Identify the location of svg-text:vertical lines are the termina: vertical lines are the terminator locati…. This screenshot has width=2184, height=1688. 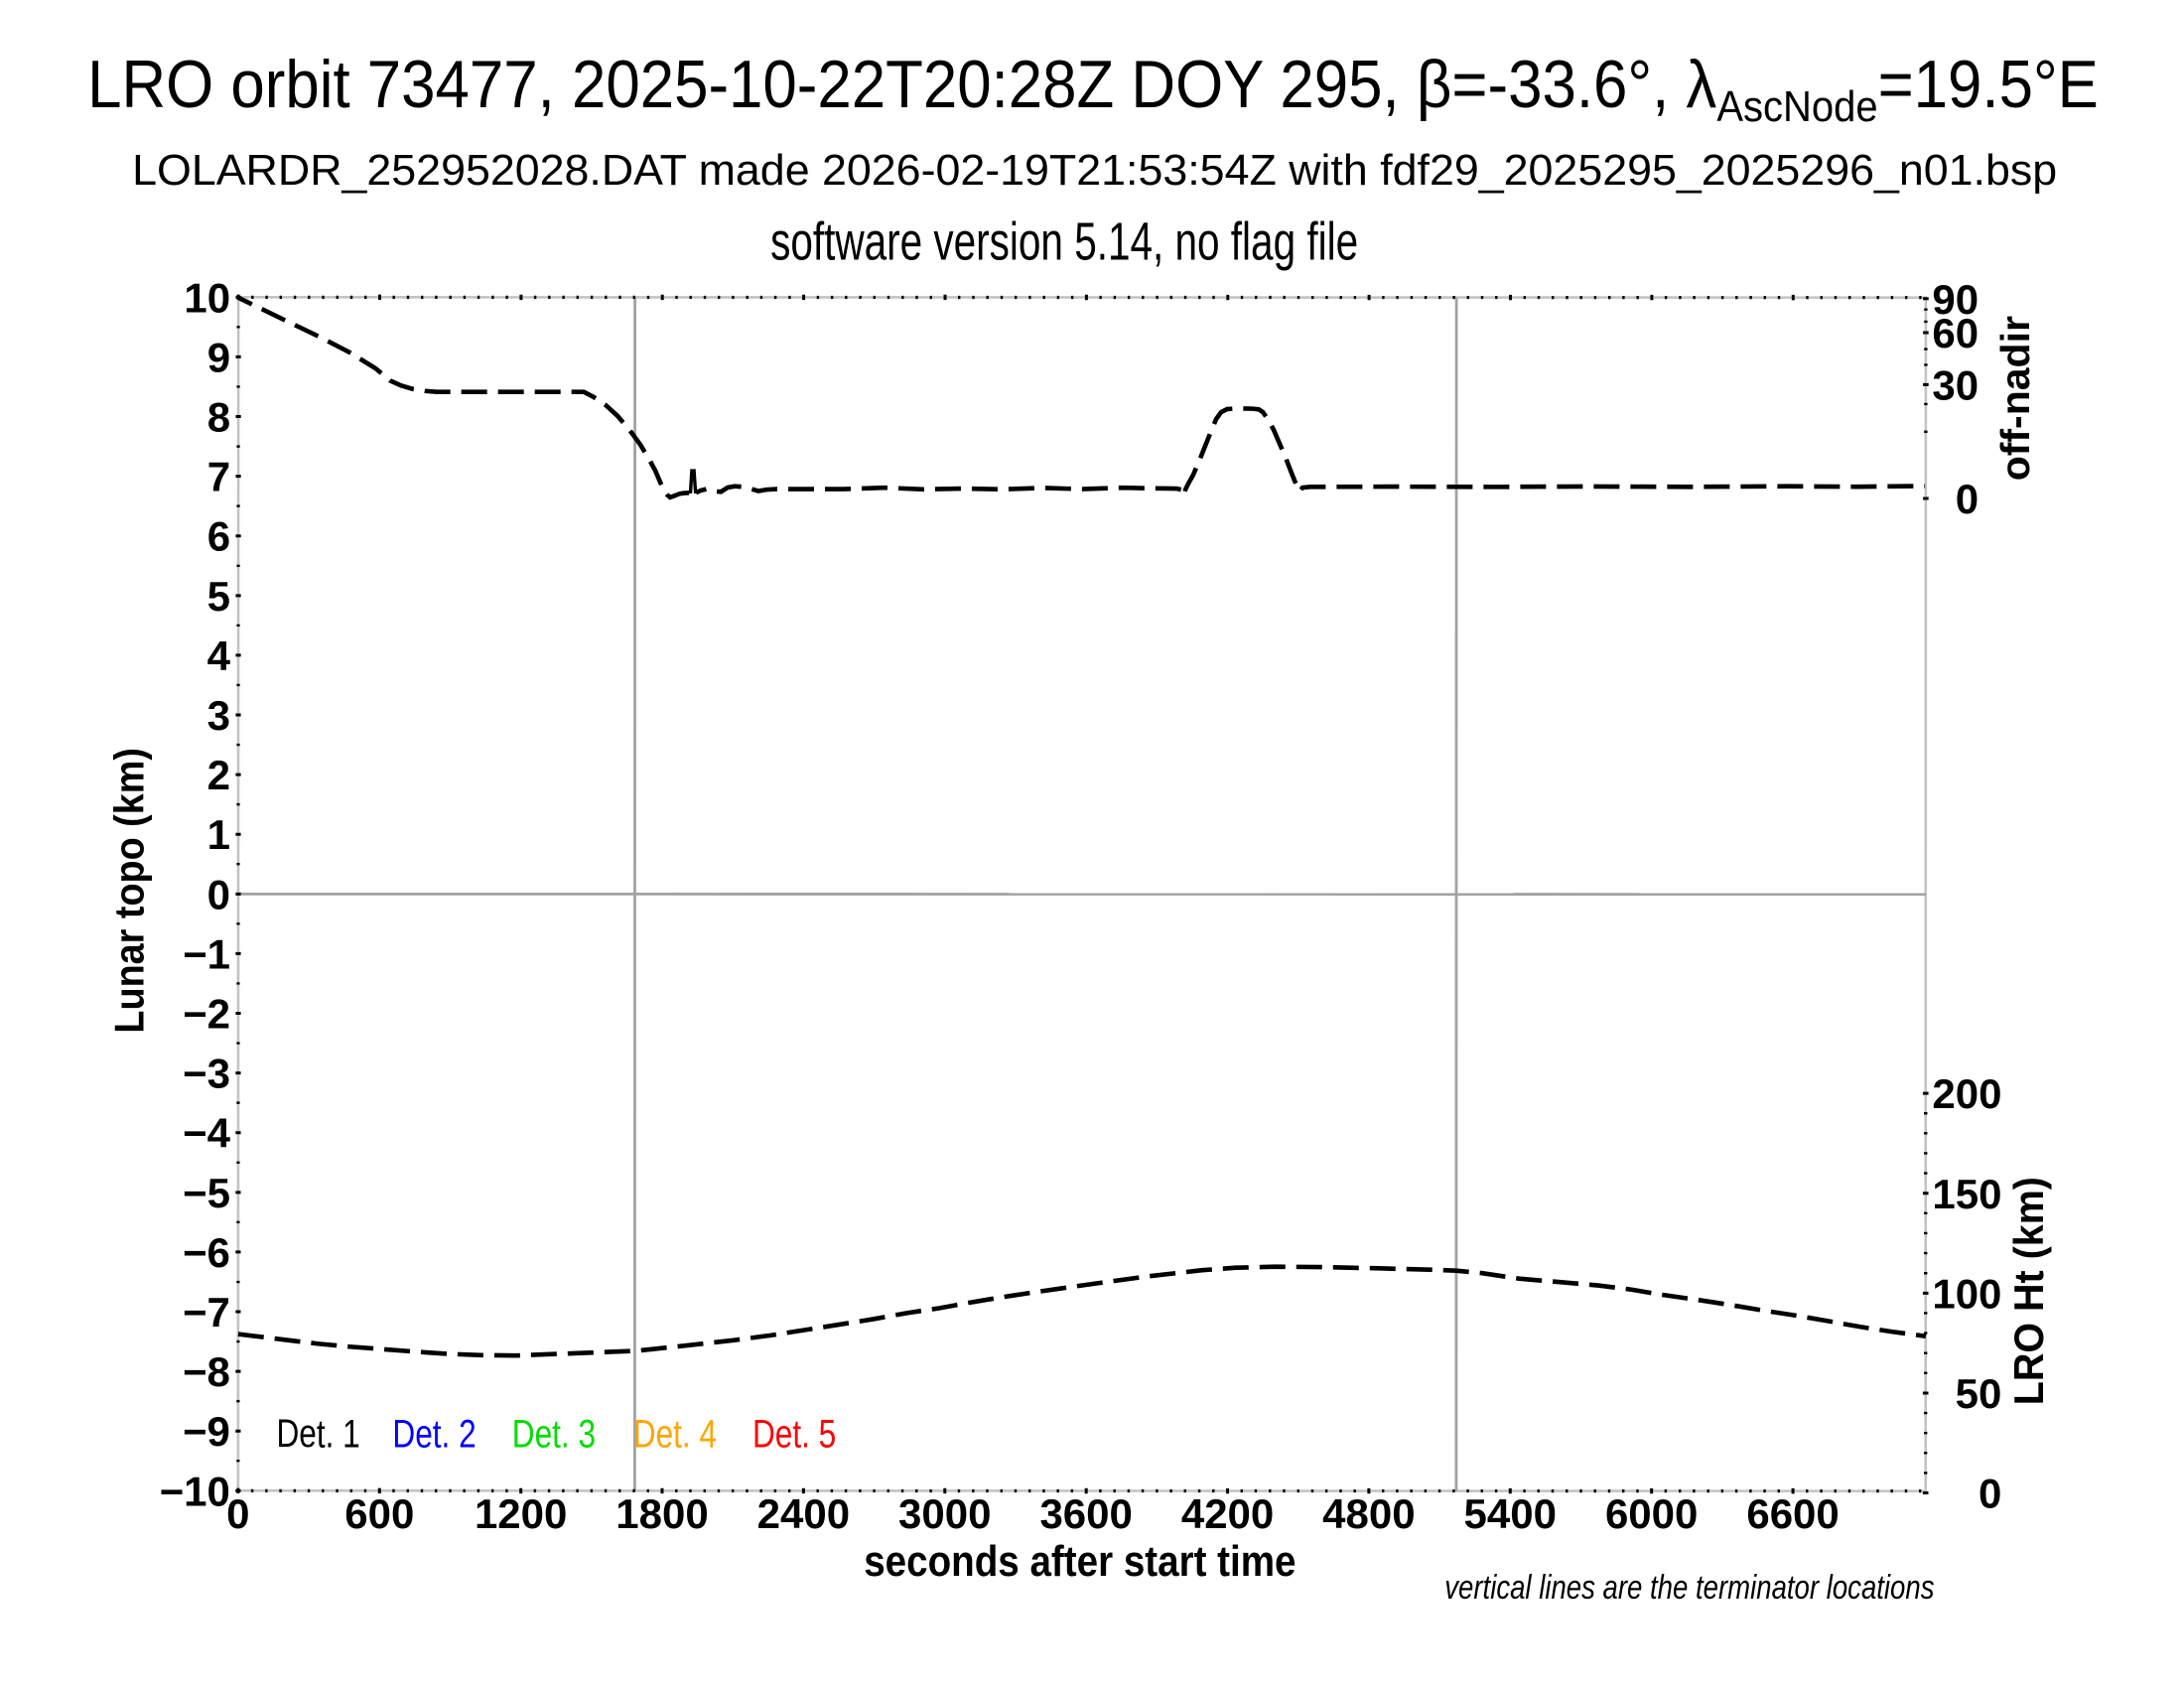
(1689, 1587).